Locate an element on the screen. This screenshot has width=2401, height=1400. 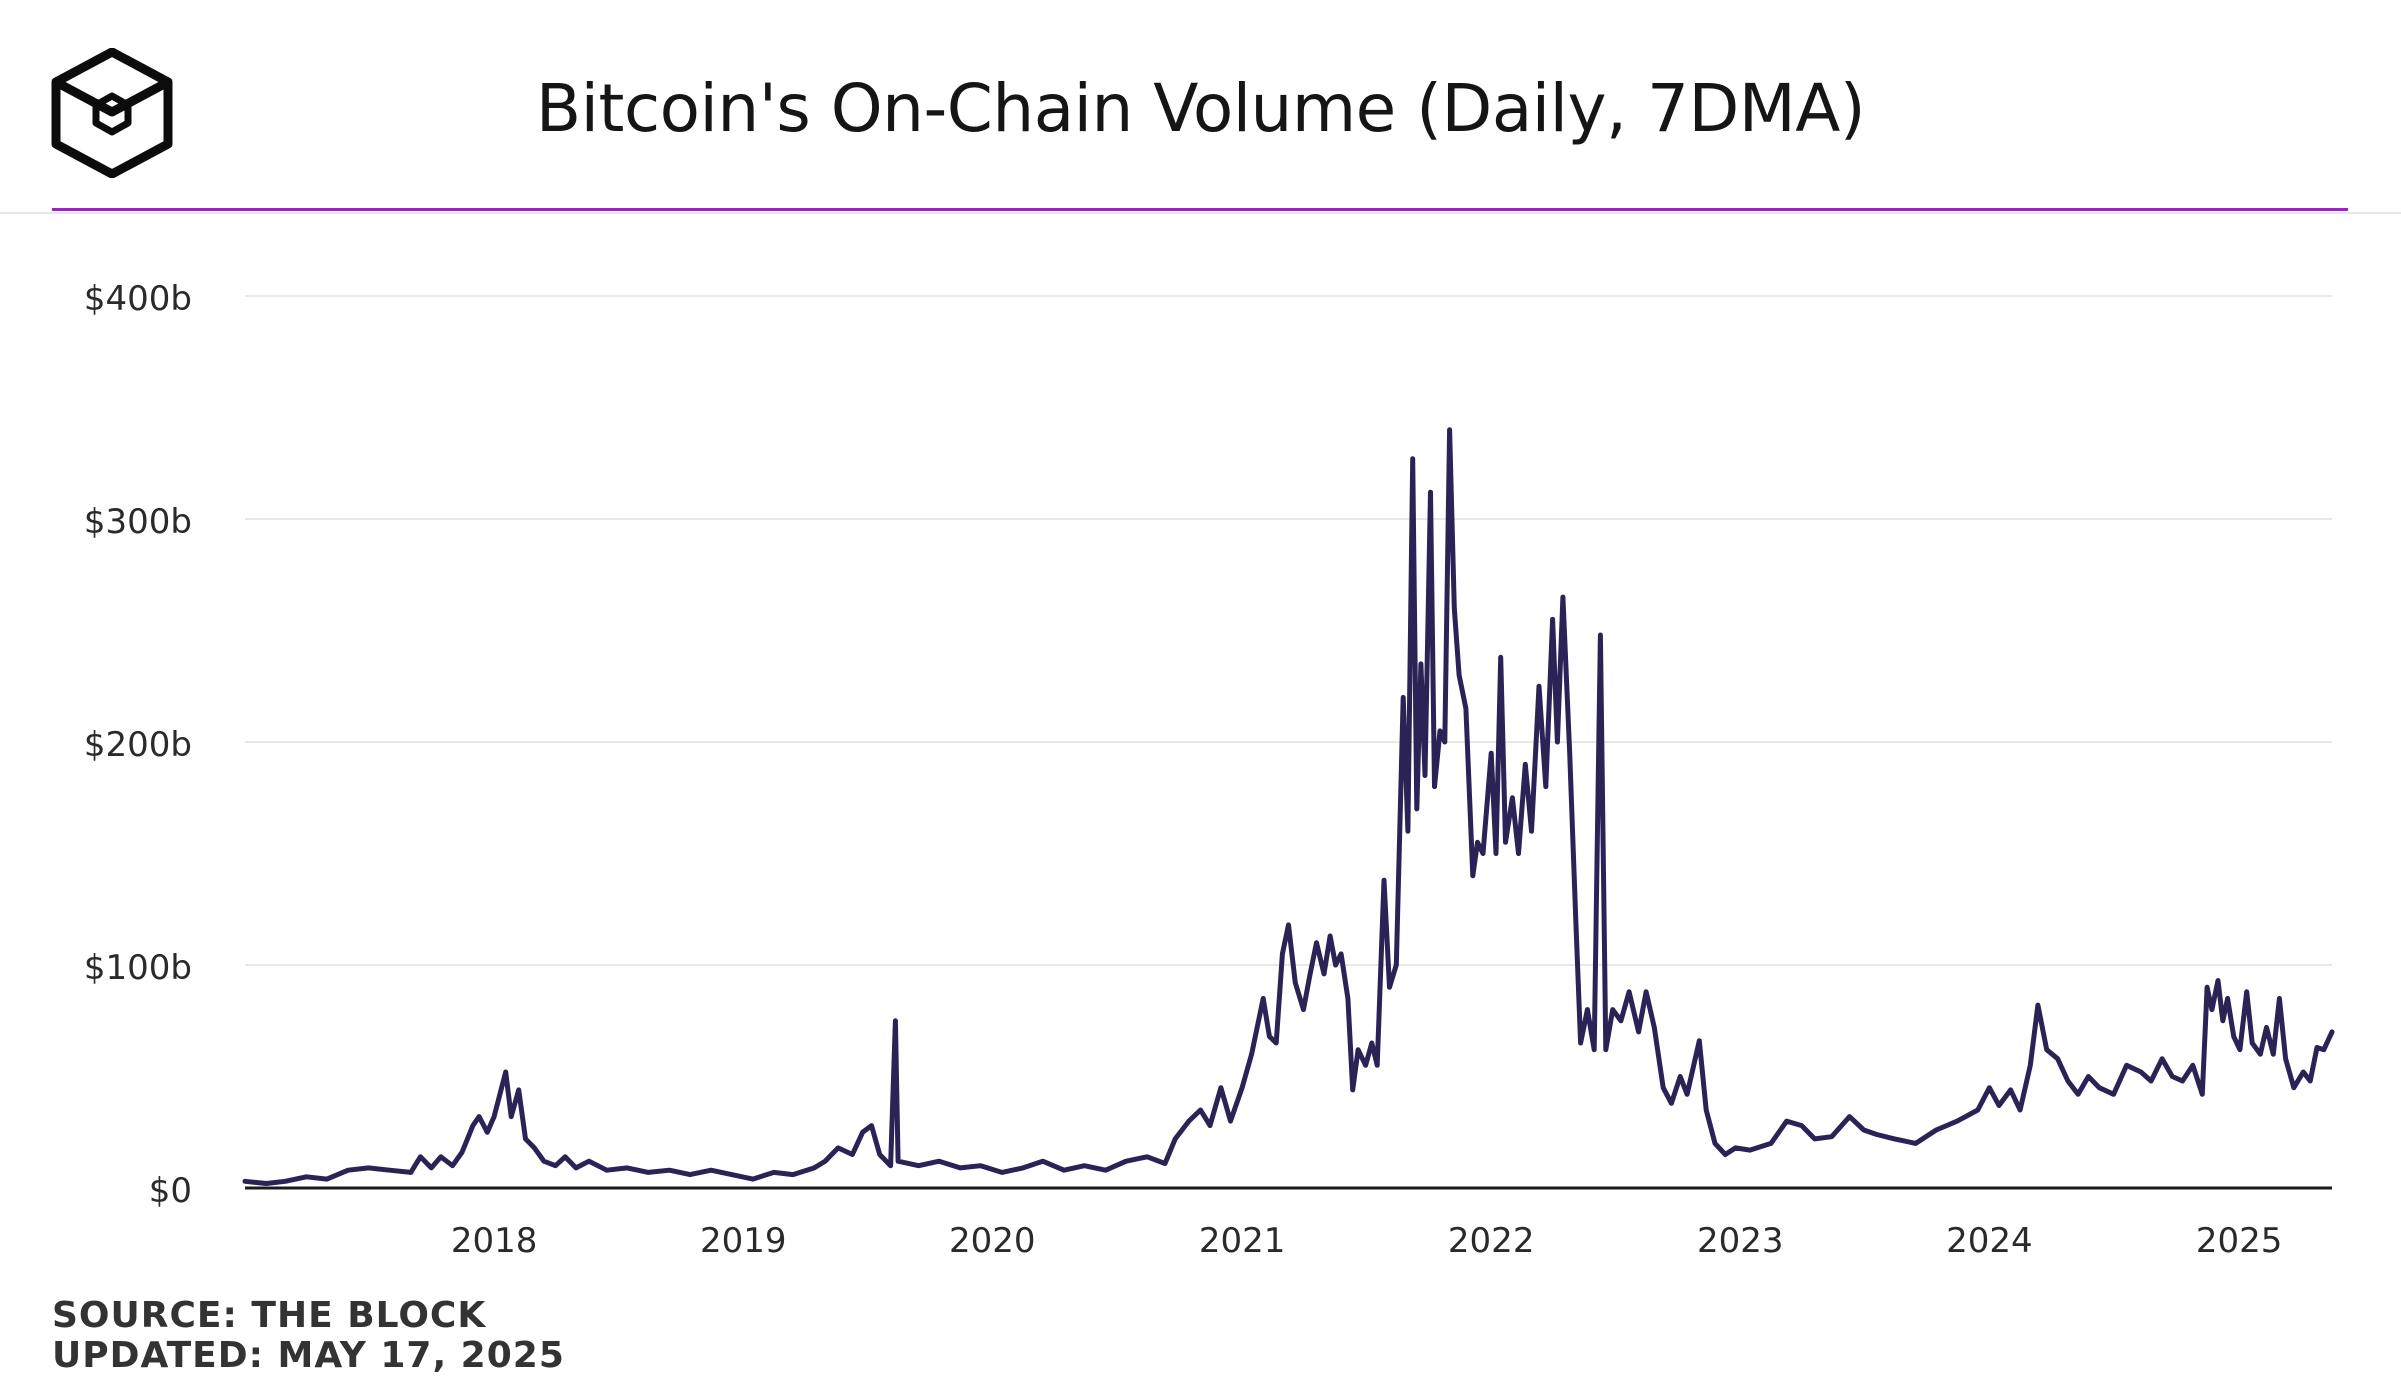
x-axis-ticks: 2018 2019 2020 2021 2022 2023 2024 2025 is located at coordinates (1367, 1241).